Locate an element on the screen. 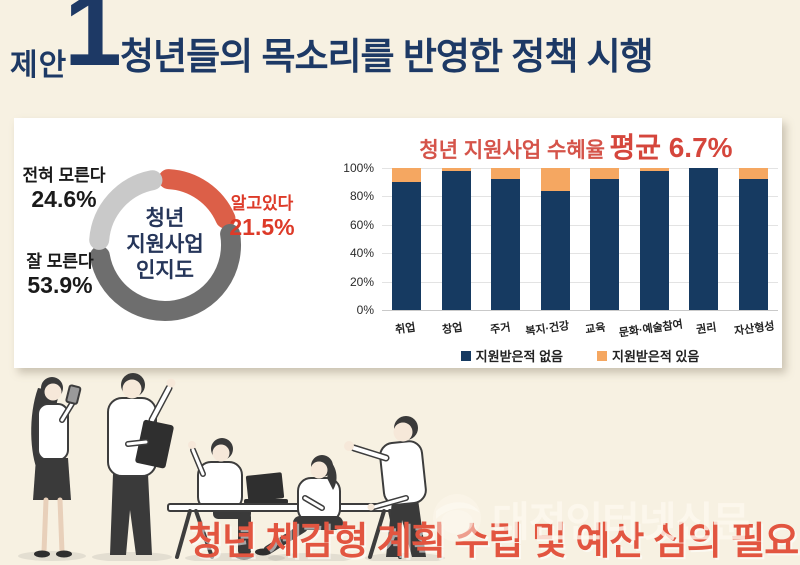  legend-label: 지원받은적 없음 is located at coordinates (519, 356).